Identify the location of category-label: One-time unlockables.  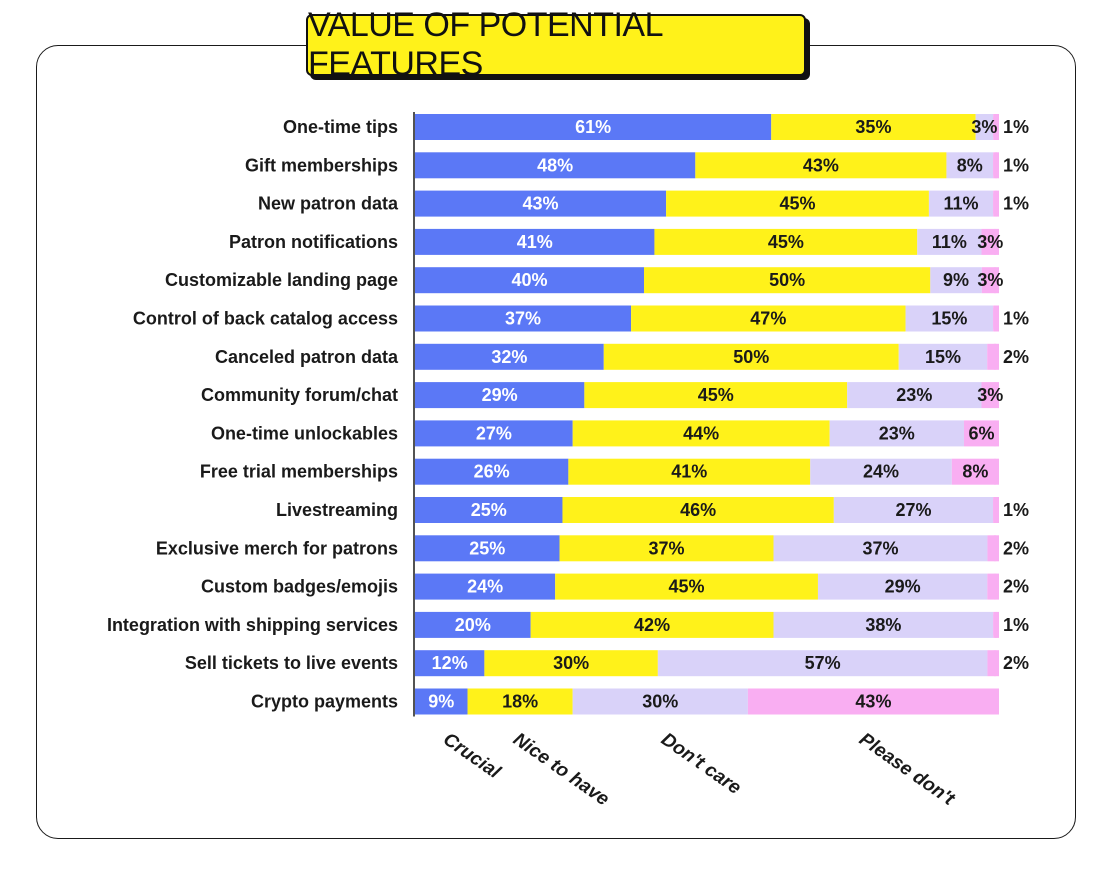
(304, 433).